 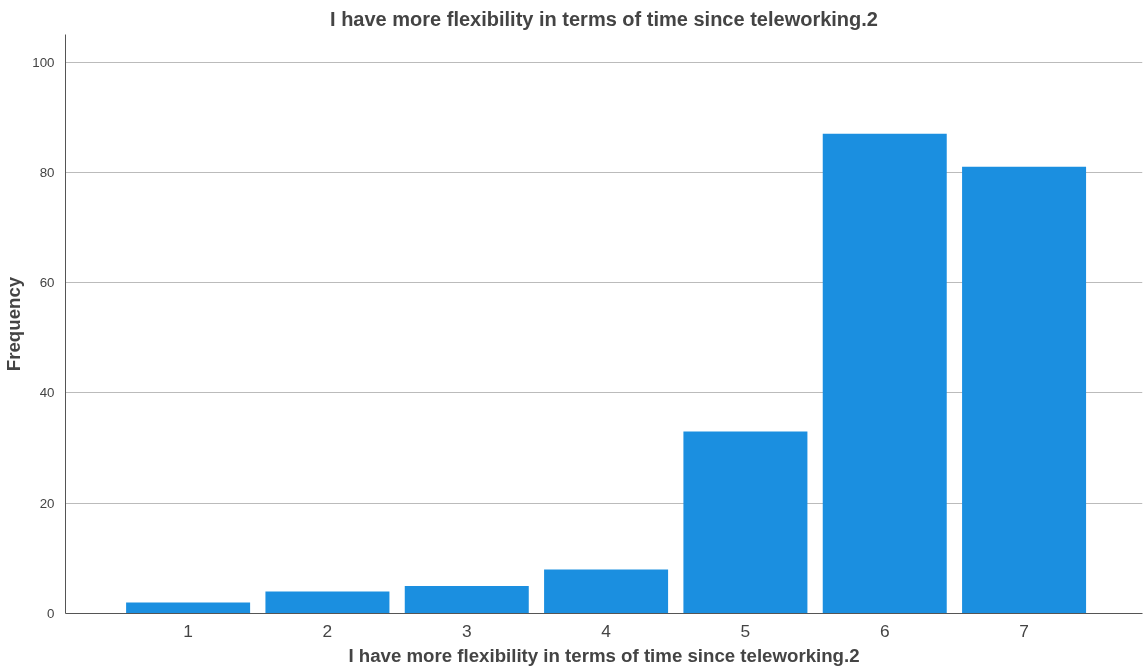 I want to click on y-tick-label: 20, so click(x=47, y=503).